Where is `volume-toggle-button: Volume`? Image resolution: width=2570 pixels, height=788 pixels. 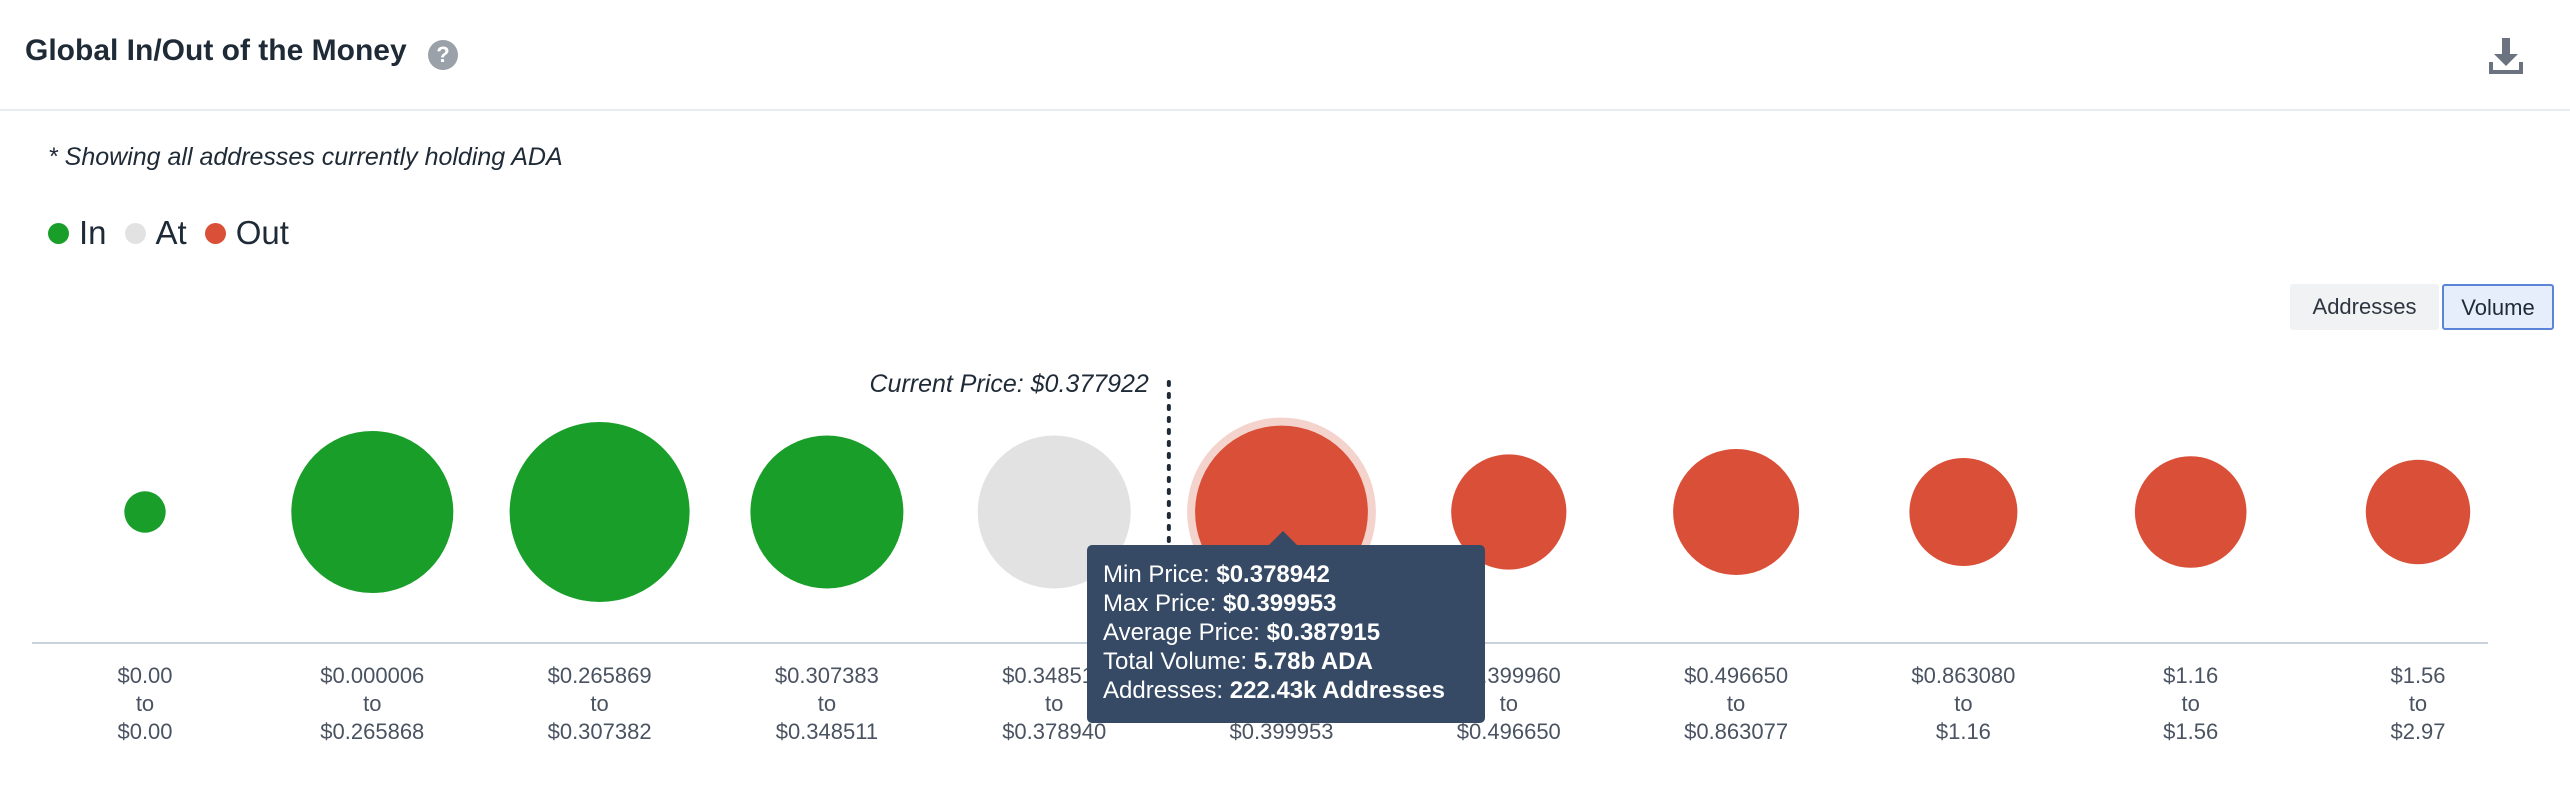 volume-toggle-button: Volume is located at coordinates (2498, 307).